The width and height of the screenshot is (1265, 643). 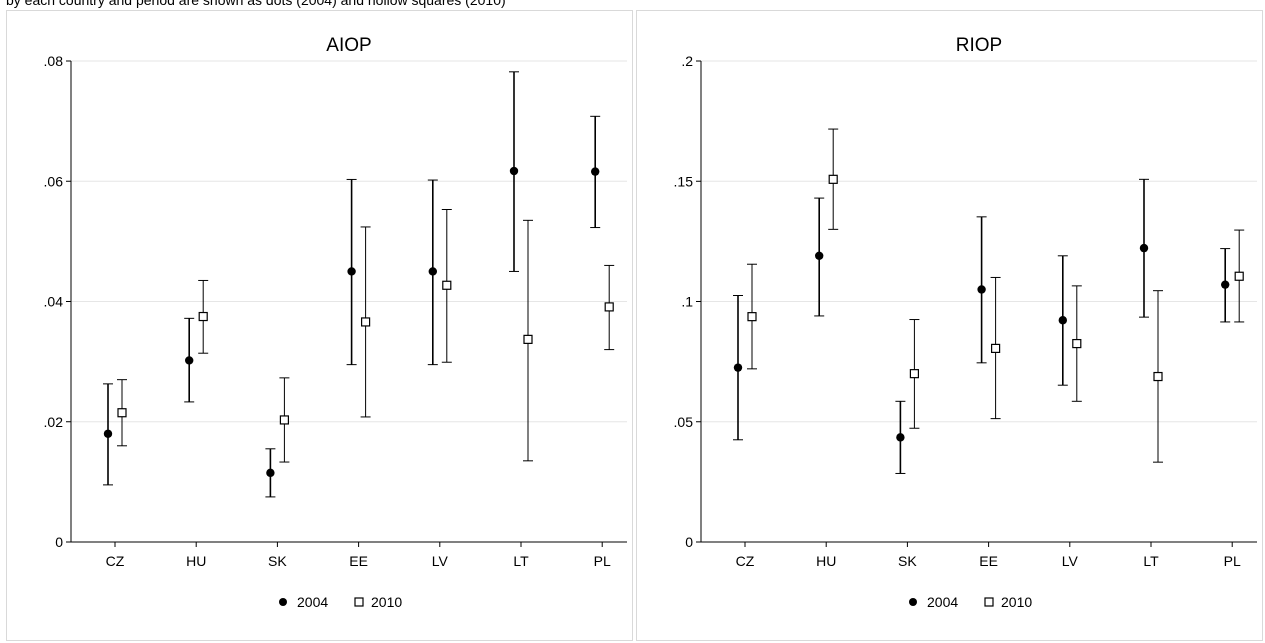 What do you see at coordinates (689, 542) in the screenshot?
I see `riop-ytick-label: 0` at bounding box center [689, 542].